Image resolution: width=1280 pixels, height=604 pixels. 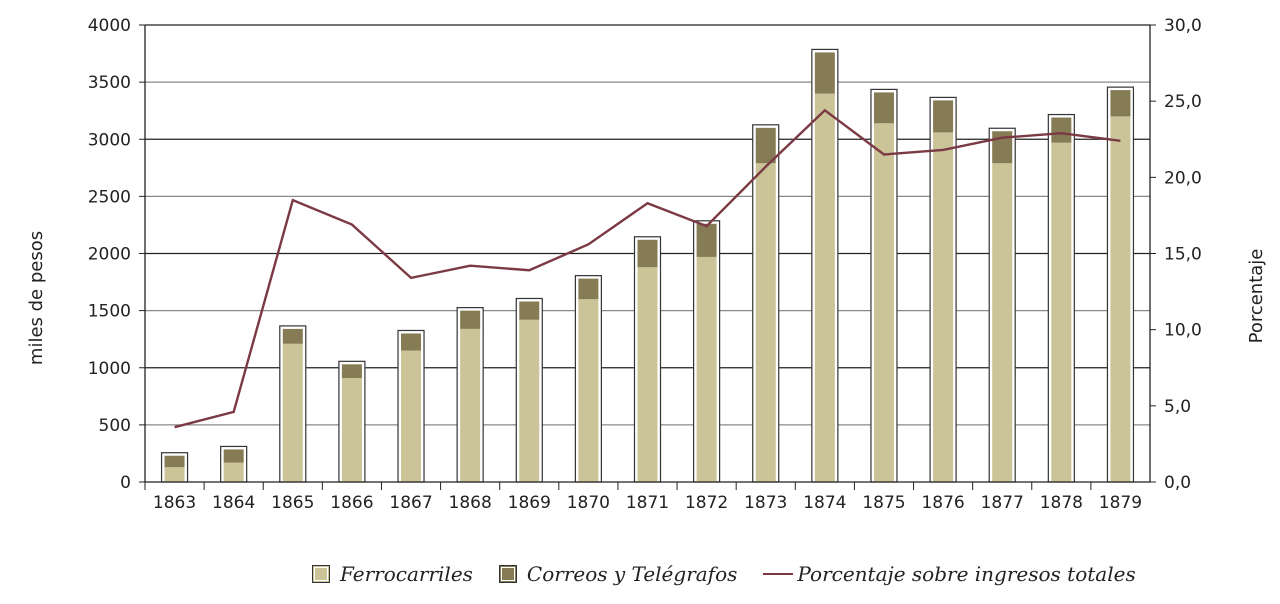 What do you see at coordinates (351, 503) in the screenshot?
I see `x-tick-label: 1866` at bounding box center [351, 503].